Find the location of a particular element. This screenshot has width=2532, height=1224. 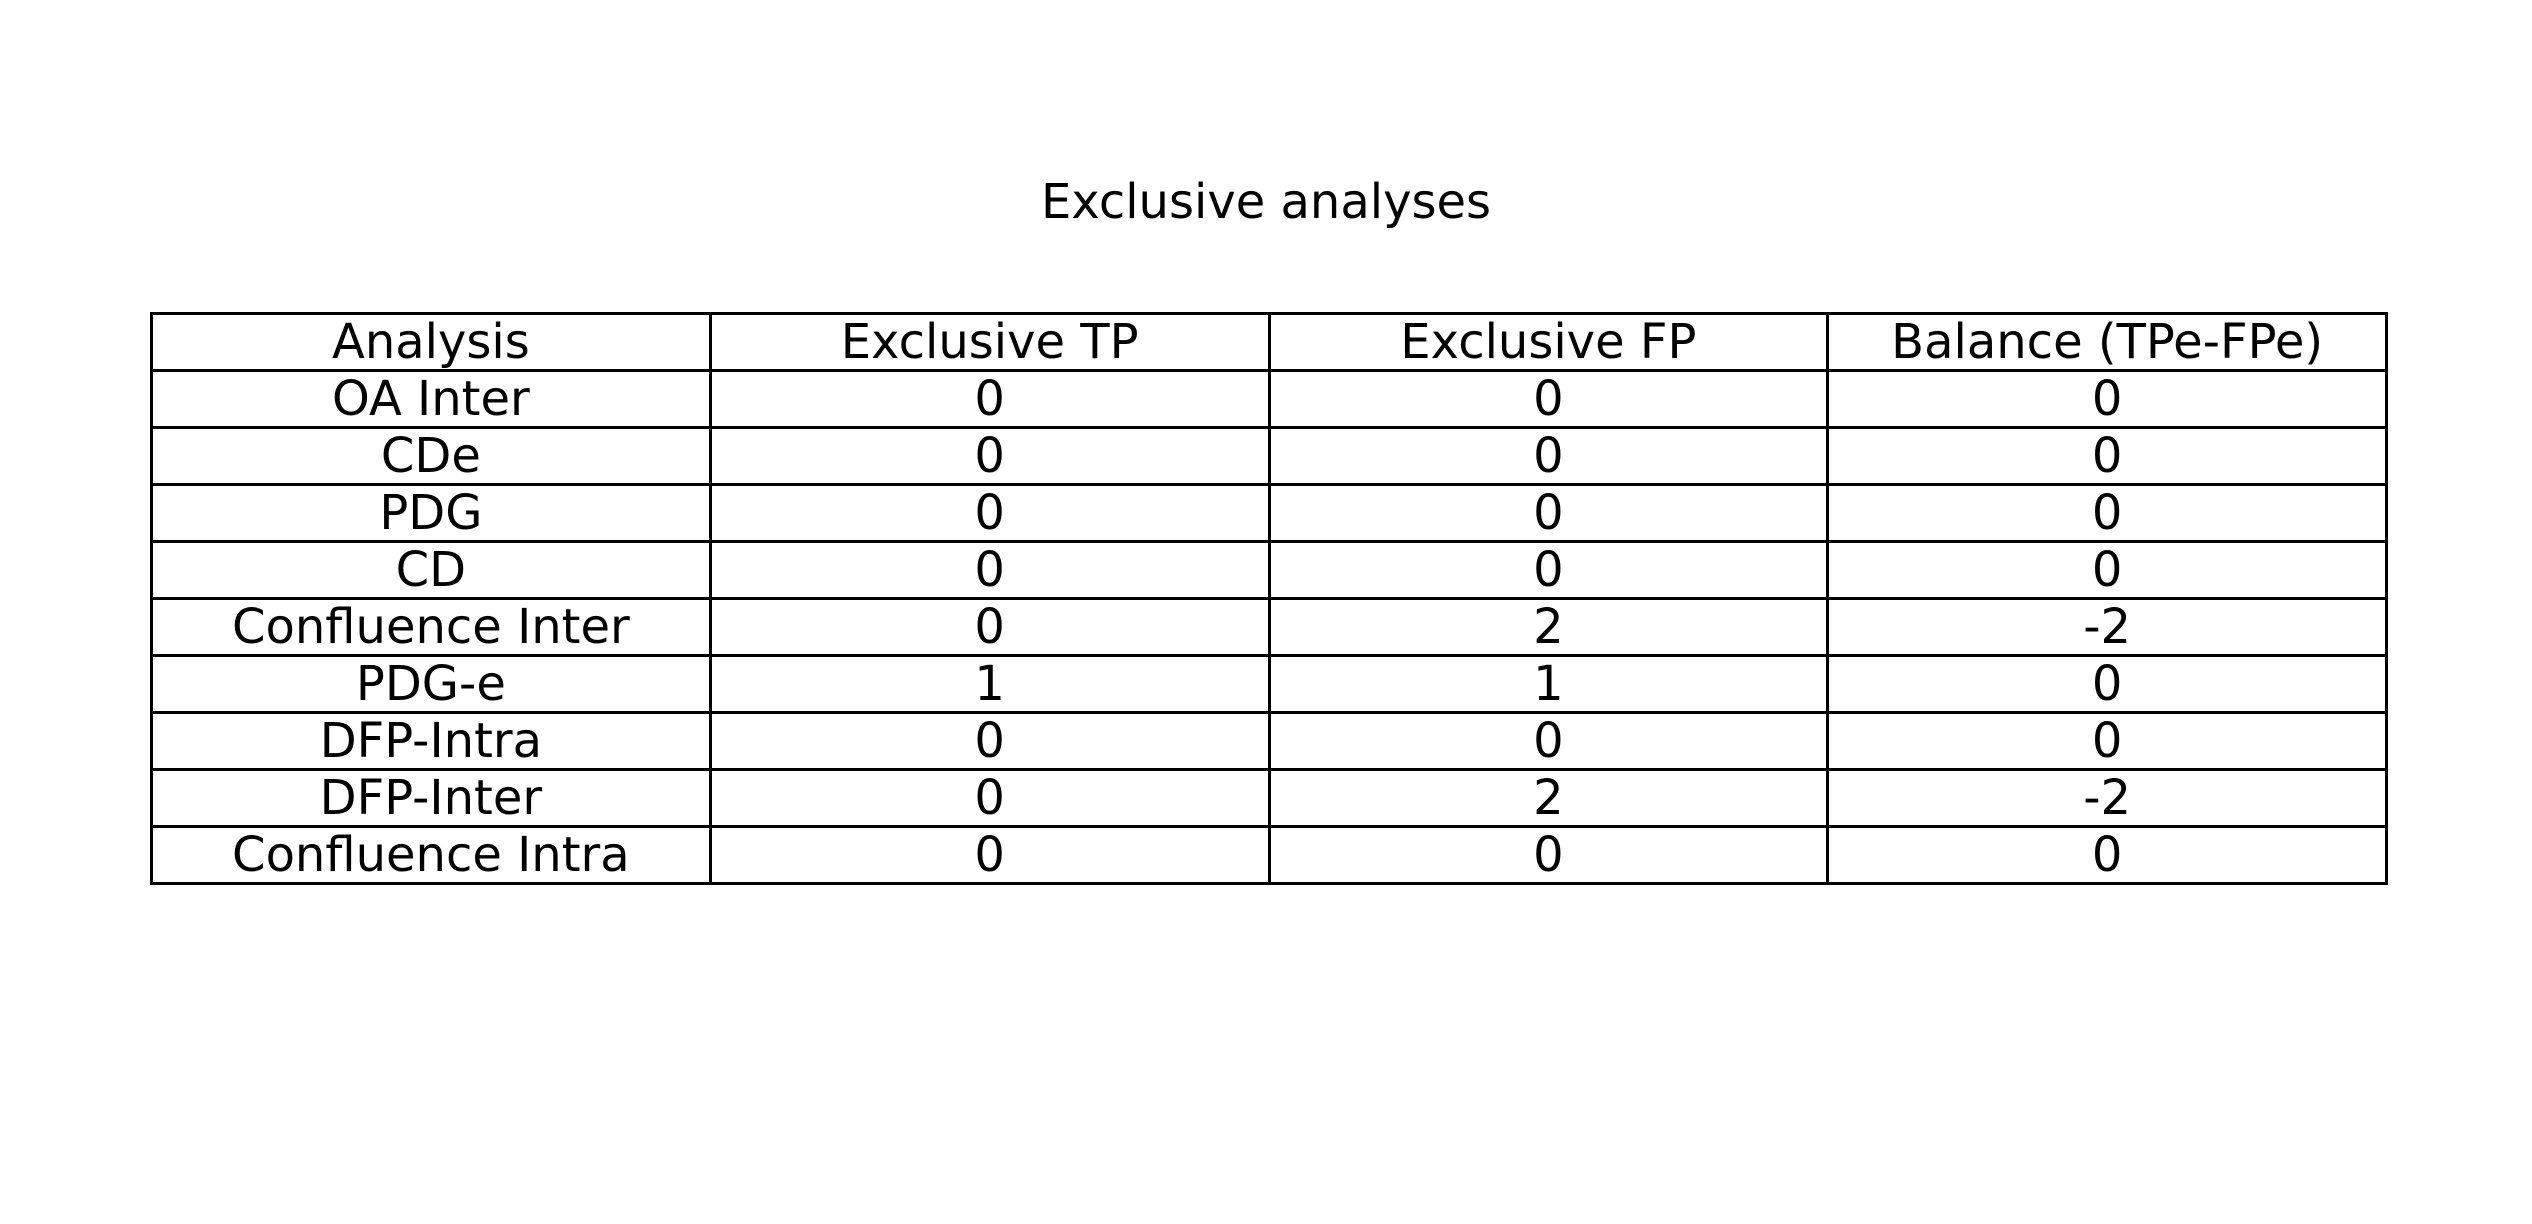

table-row: DFP-Intra 0 0 0 is located at coordinates (1269, 741).